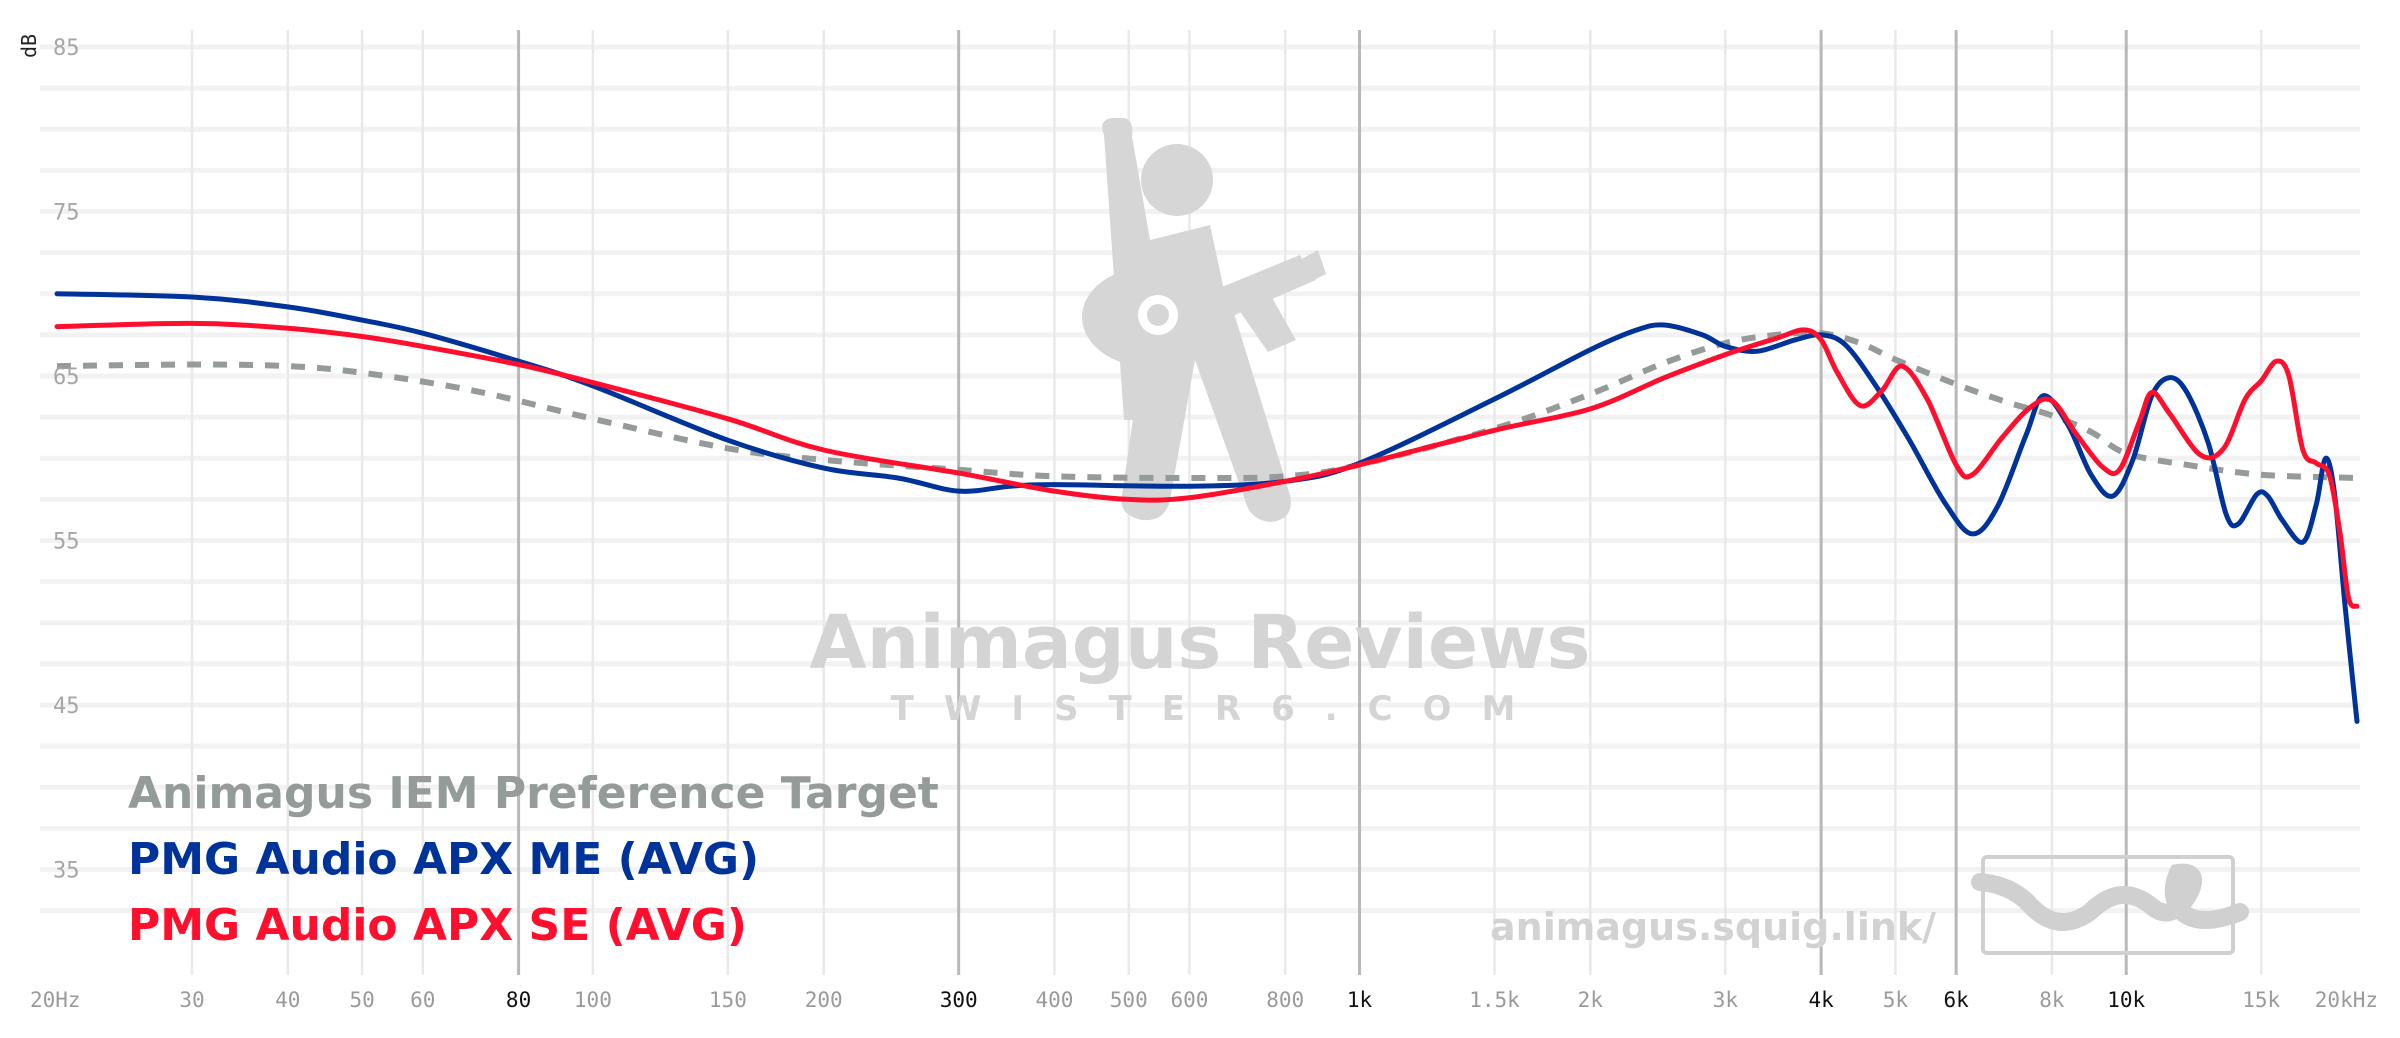  I want to click on watermark-url: animagus.squig.link/, so click(1713, 927).